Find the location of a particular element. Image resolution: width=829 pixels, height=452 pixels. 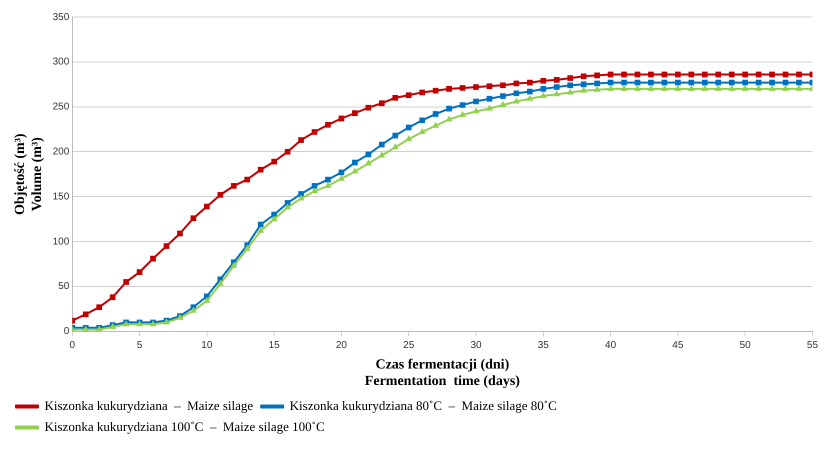

x-tick-label: 10 is located at coordinates (207, 346).